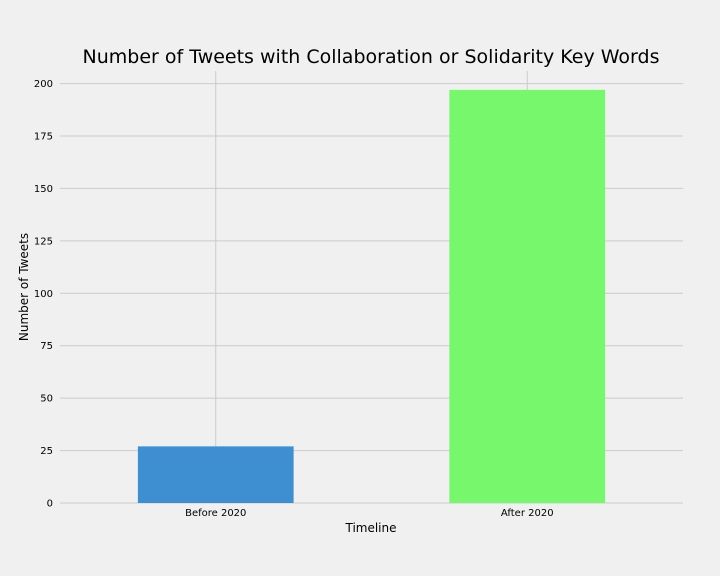 The image size is (720, 576). Describe the element at coordinates (50, 504) in the screenshot. I see `y-tick-label: 0` at that location.